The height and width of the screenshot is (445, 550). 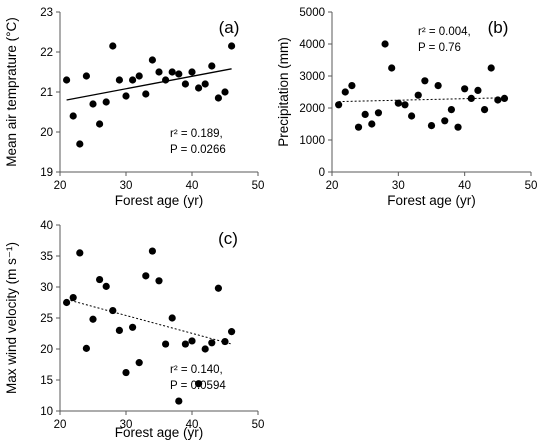 I want to click on y-axis-label: Mean air temprature (°C), so click(x=11, y=91).